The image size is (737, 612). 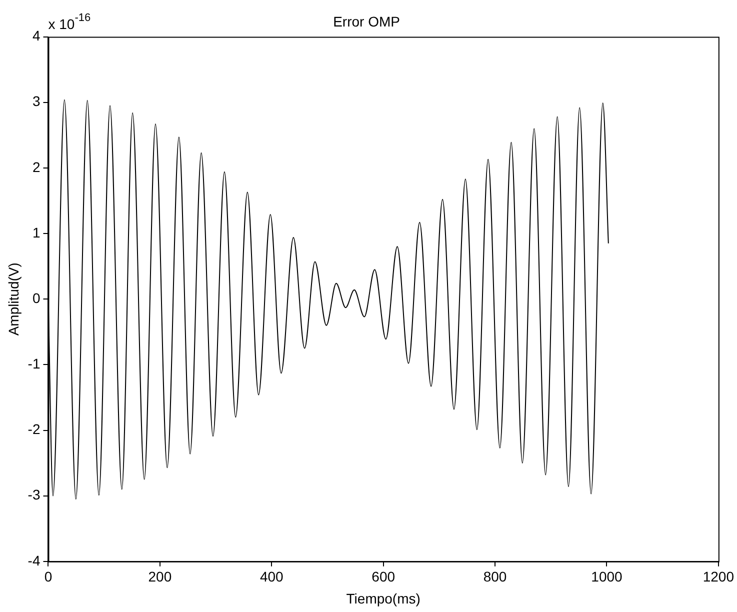 What do you see at coordinates (36, 166) in the screenshot?
I see `y-tick-label: 2` at bounding box center [36, 166].